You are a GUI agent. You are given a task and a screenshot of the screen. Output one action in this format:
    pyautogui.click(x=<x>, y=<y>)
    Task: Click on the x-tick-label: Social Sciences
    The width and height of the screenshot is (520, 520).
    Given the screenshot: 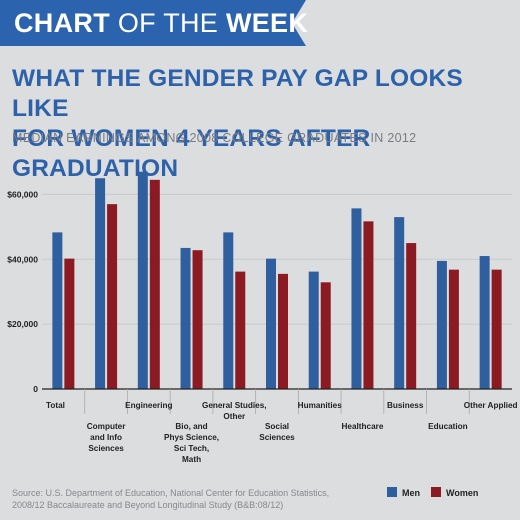 What is the action you would take?
    pyautogui.click(x=277, y=432)
    